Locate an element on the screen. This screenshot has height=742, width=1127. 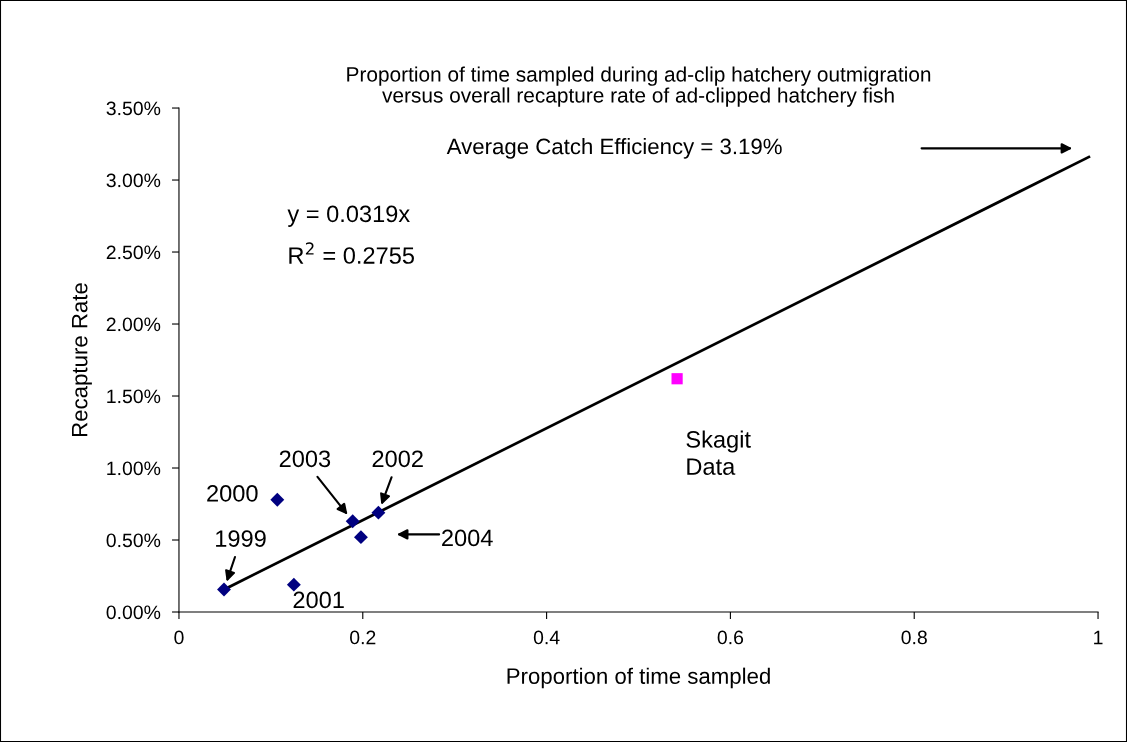
annotation: 2002 is located at coordinates (397, 459).